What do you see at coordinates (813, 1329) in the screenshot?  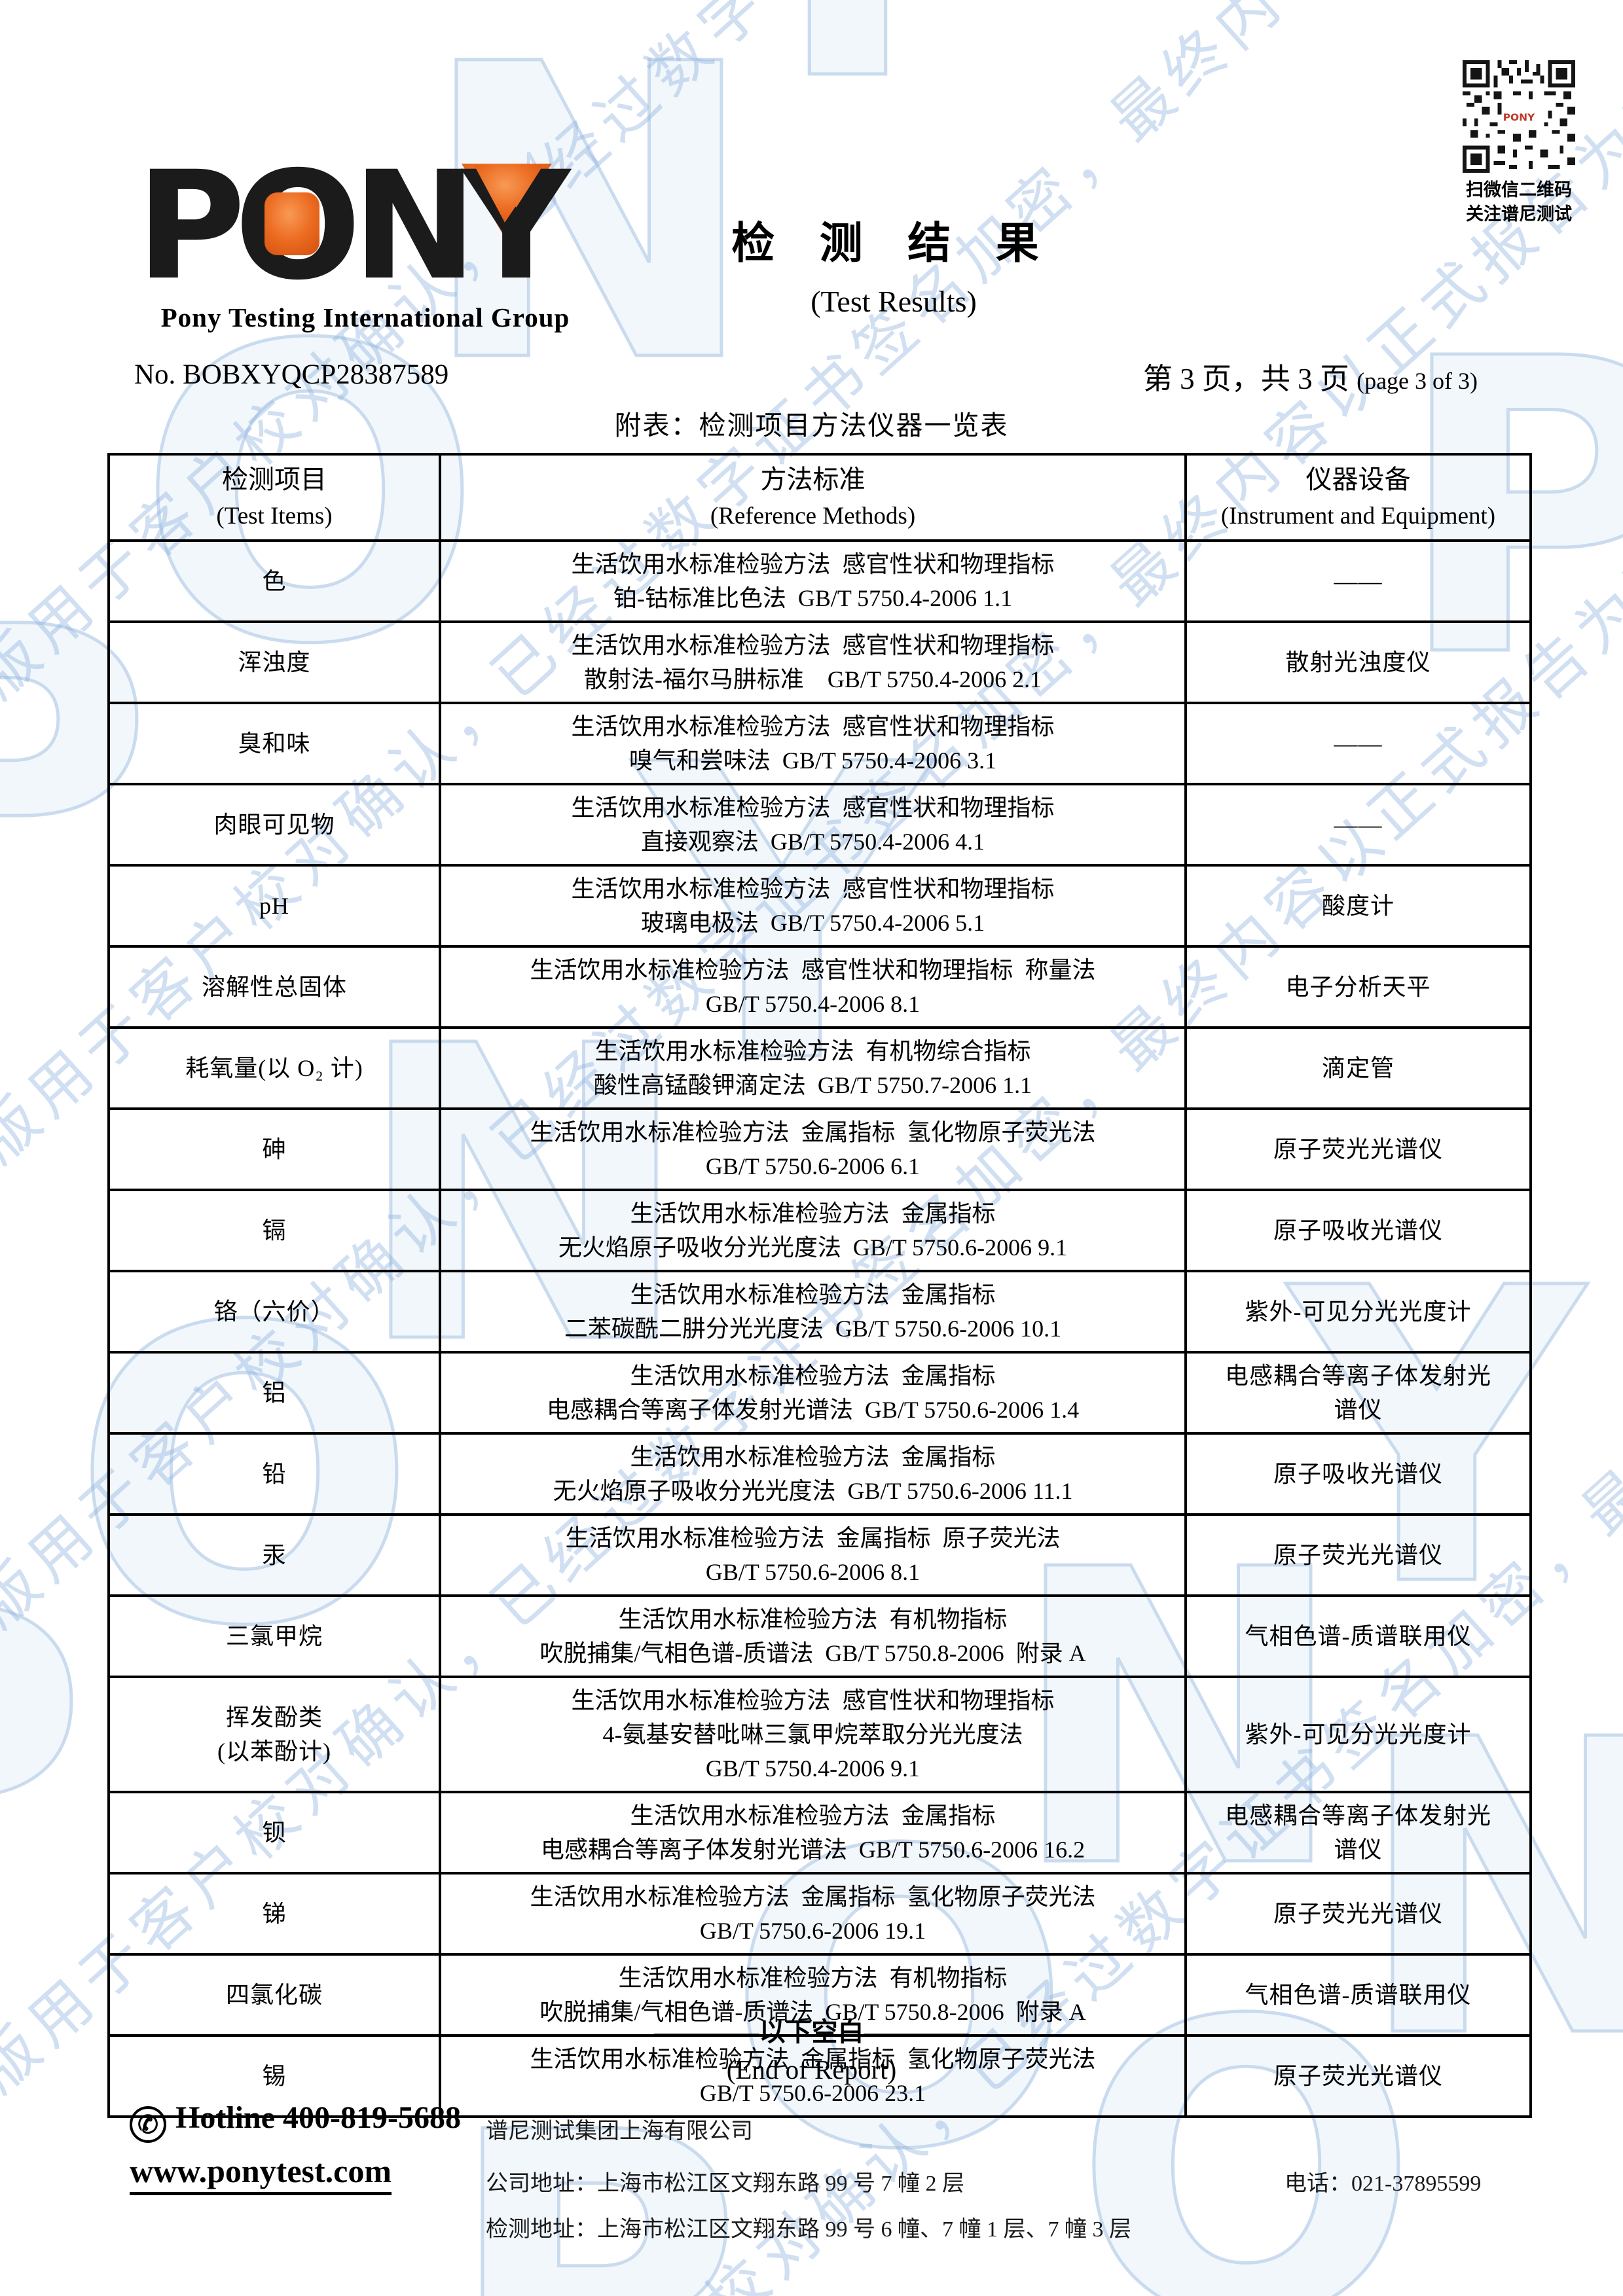 I see `cell-line: 二苯碳酰二肼分光光度法 GB/T 5750.6-2006 10.1` at bounding box center [813, 1329].